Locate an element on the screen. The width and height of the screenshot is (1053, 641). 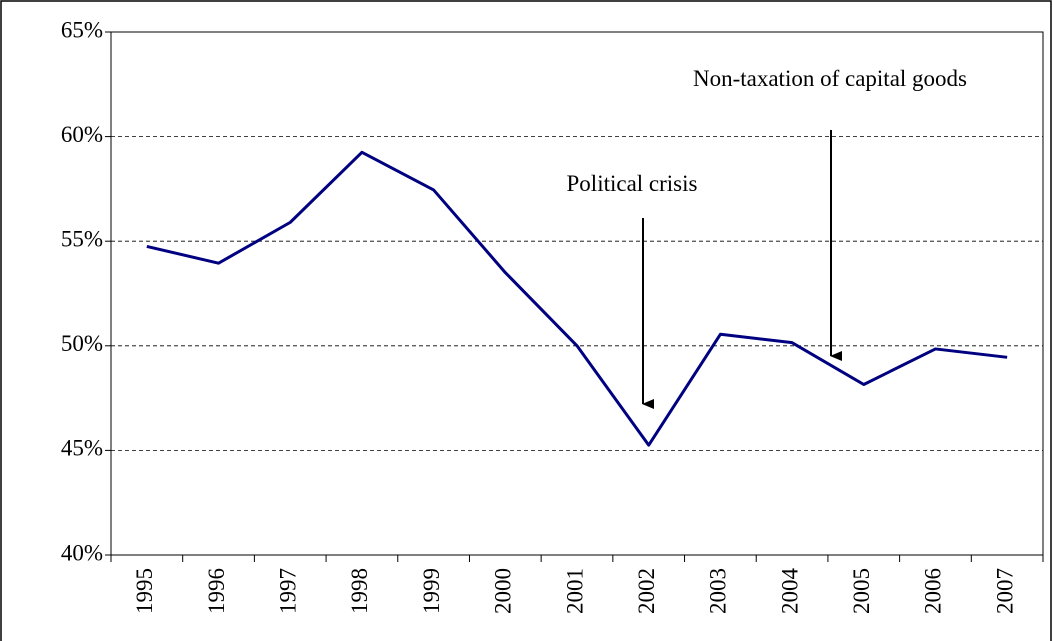
y-tick-label: 50% is located at coordinates (82, 343).